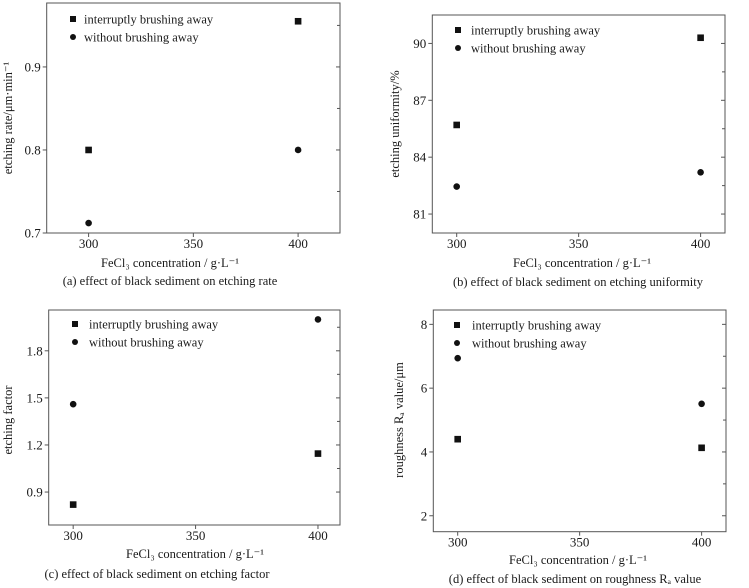  What do you see at coordinates (32, 149) in the screenshot?
I see `y-tick-label: 0.8` at bounding box center [32, 149].